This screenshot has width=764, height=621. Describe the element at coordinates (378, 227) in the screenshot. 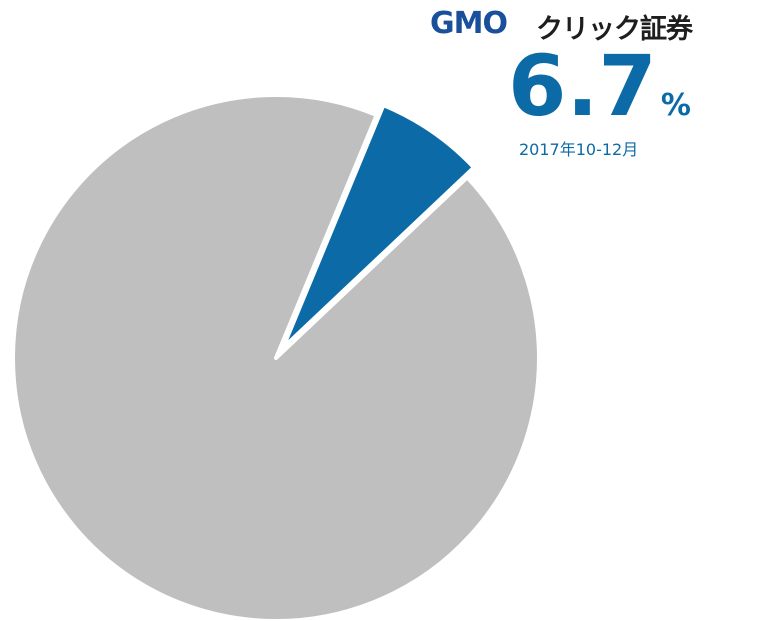

I see `pie-slice-highlight` at that location.